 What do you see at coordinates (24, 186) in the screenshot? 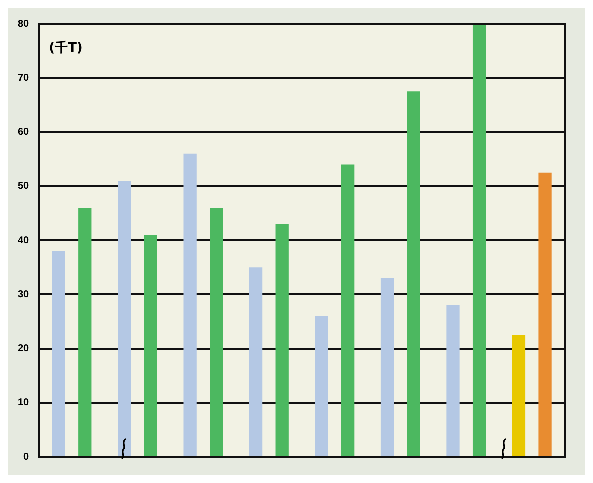
I see `y-tick-label: 50` at bounding box center [24, 186].